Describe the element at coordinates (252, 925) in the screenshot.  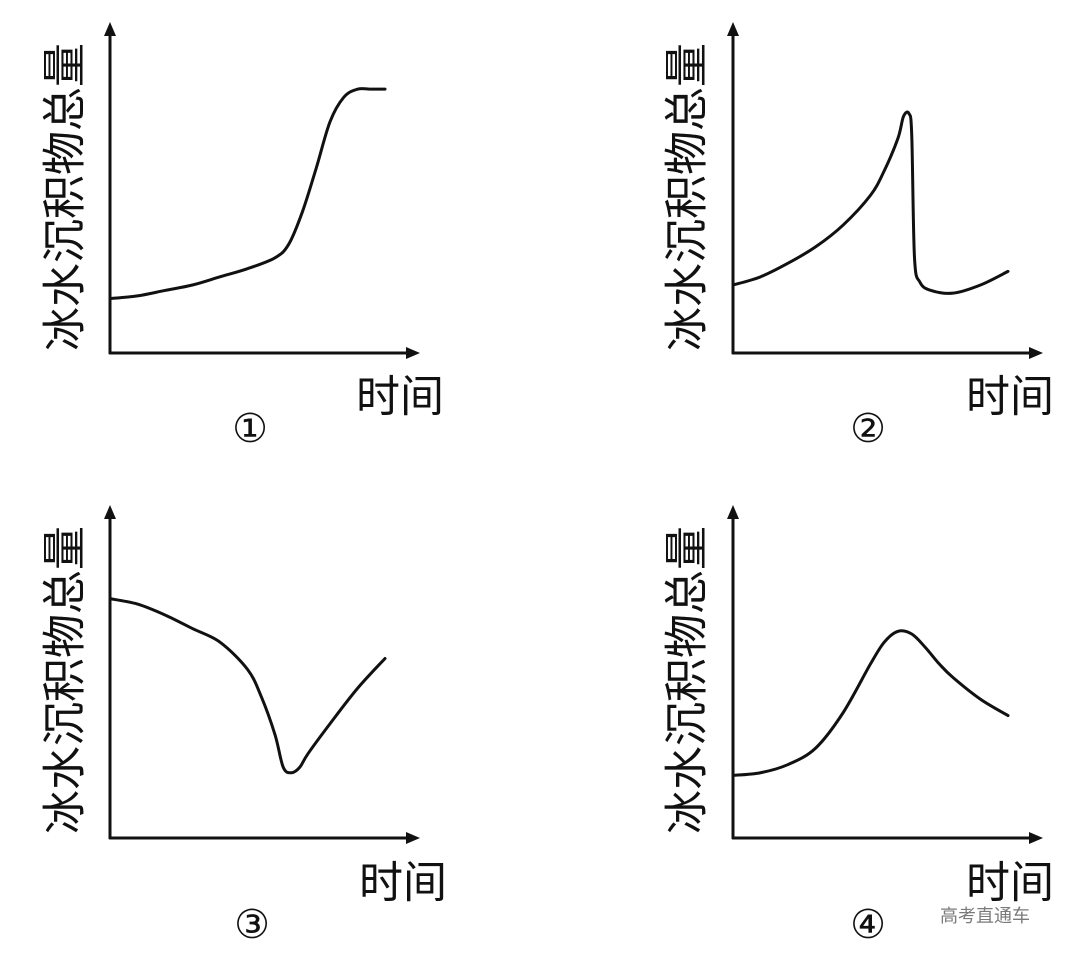
I see `panel-number-label: ③` at that location.